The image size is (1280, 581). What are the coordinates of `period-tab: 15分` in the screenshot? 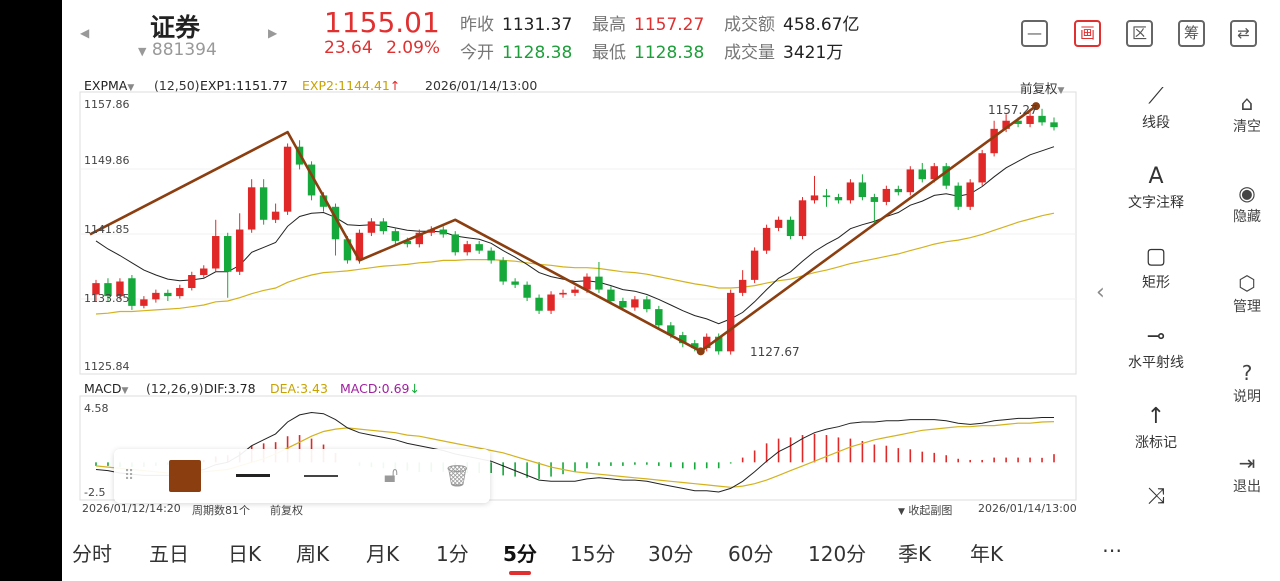 It's located at (593, 554).